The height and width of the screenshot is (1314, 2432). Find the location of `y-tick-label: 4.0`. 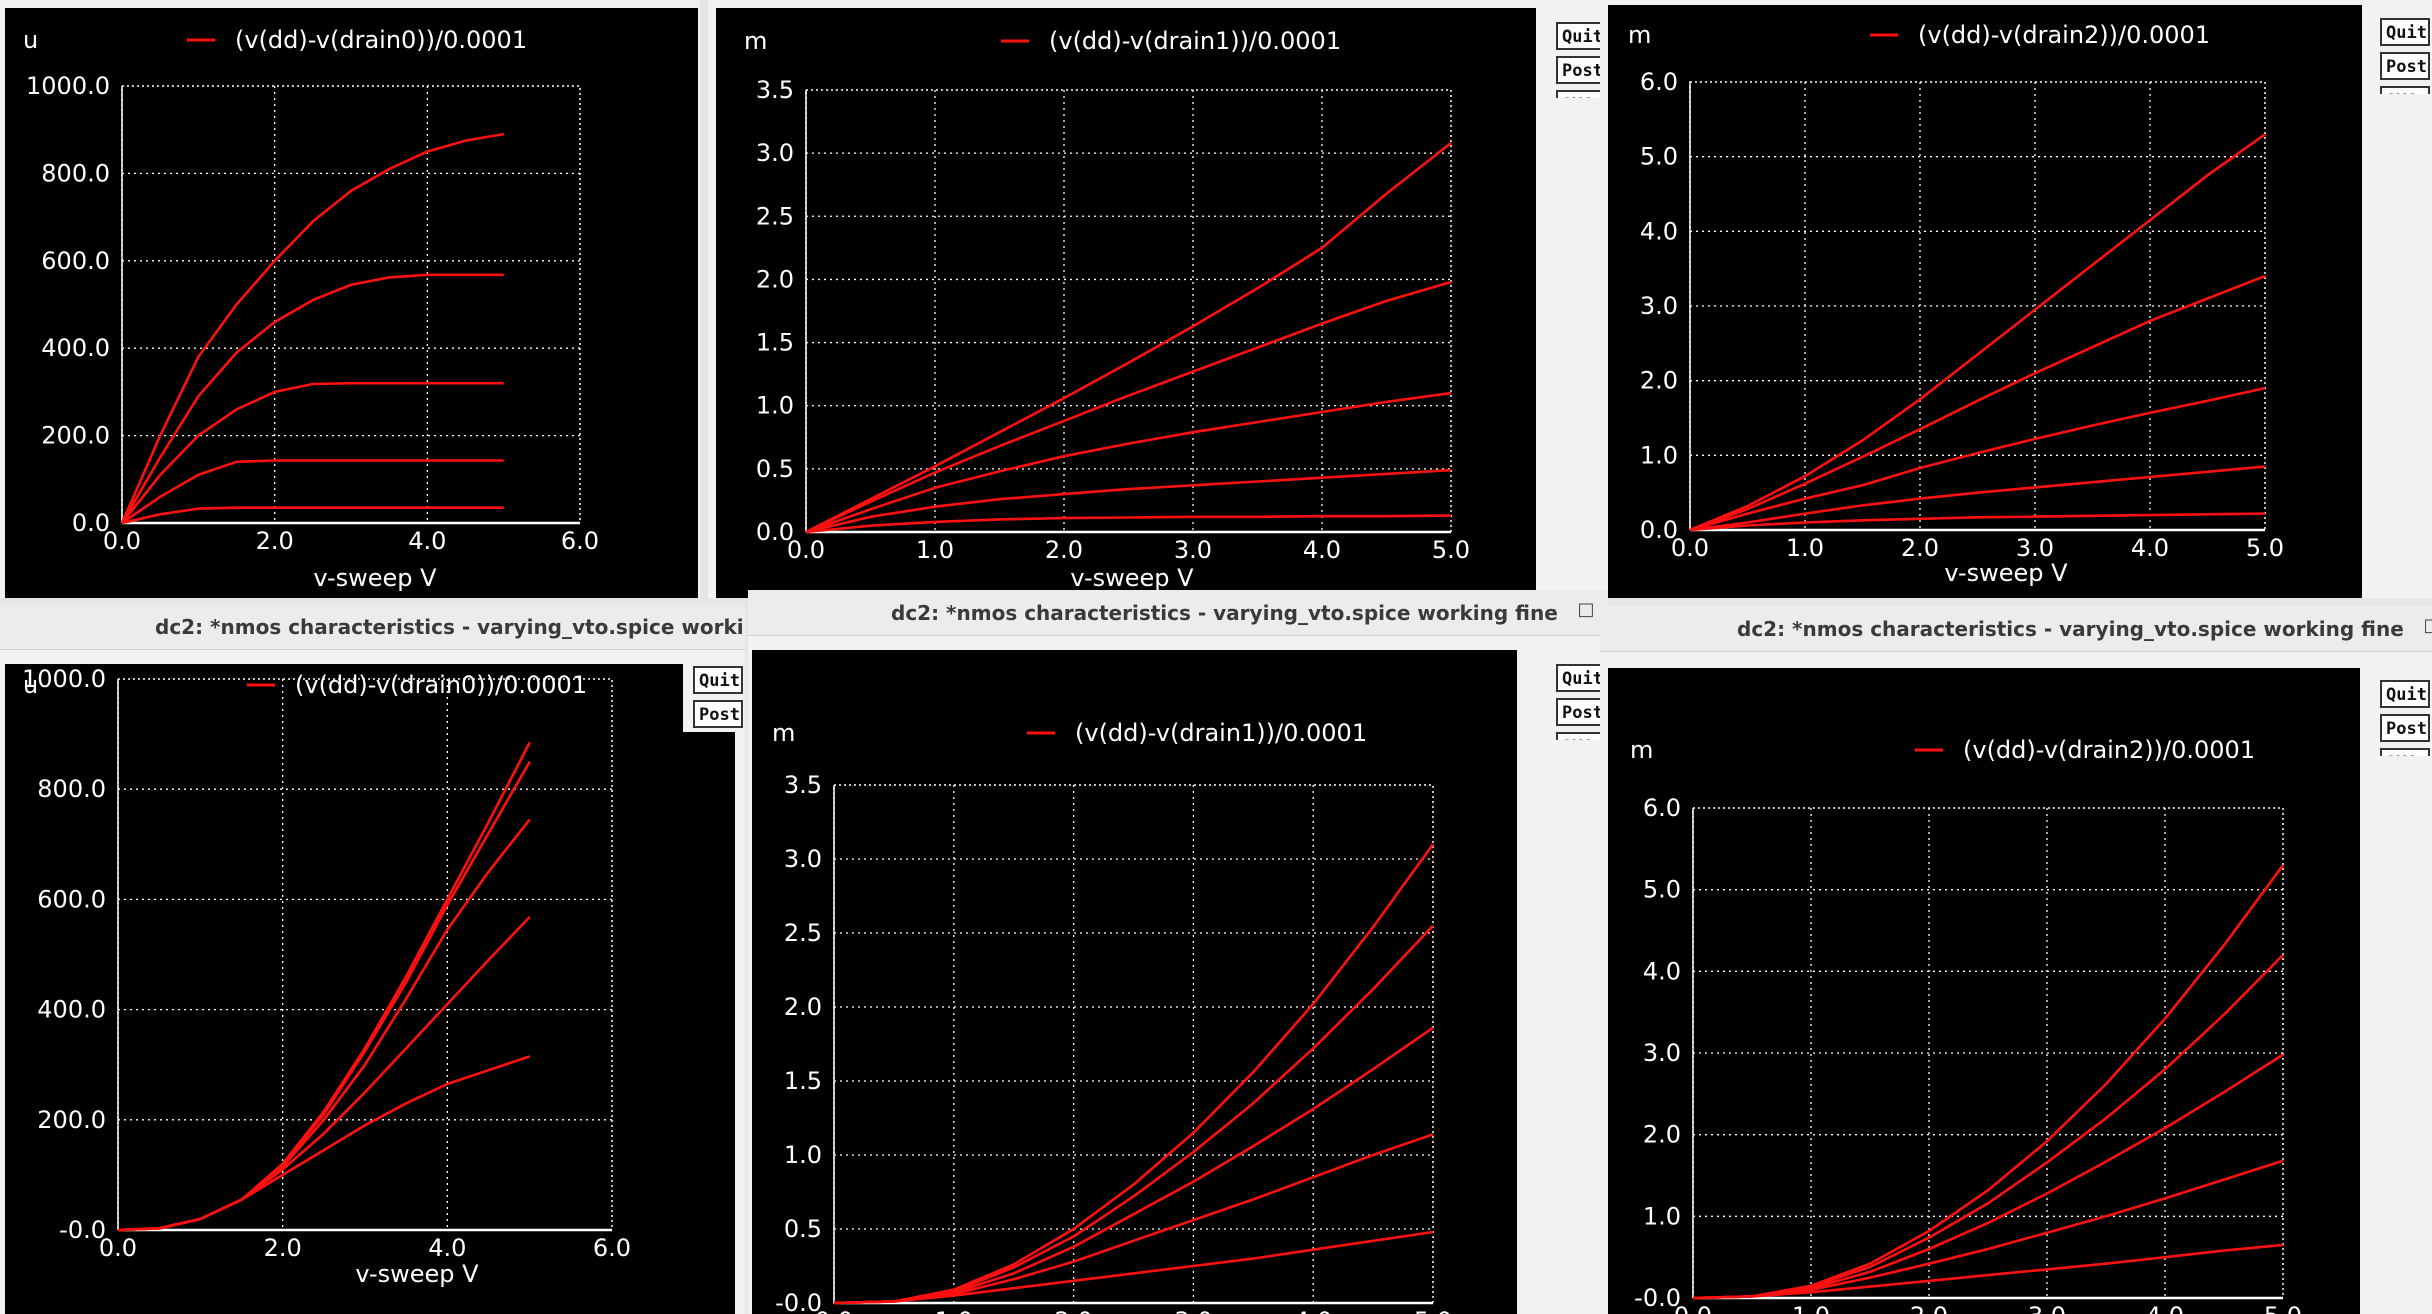

y-tick-label: 4.0 is located at coordinates (1662, 971).